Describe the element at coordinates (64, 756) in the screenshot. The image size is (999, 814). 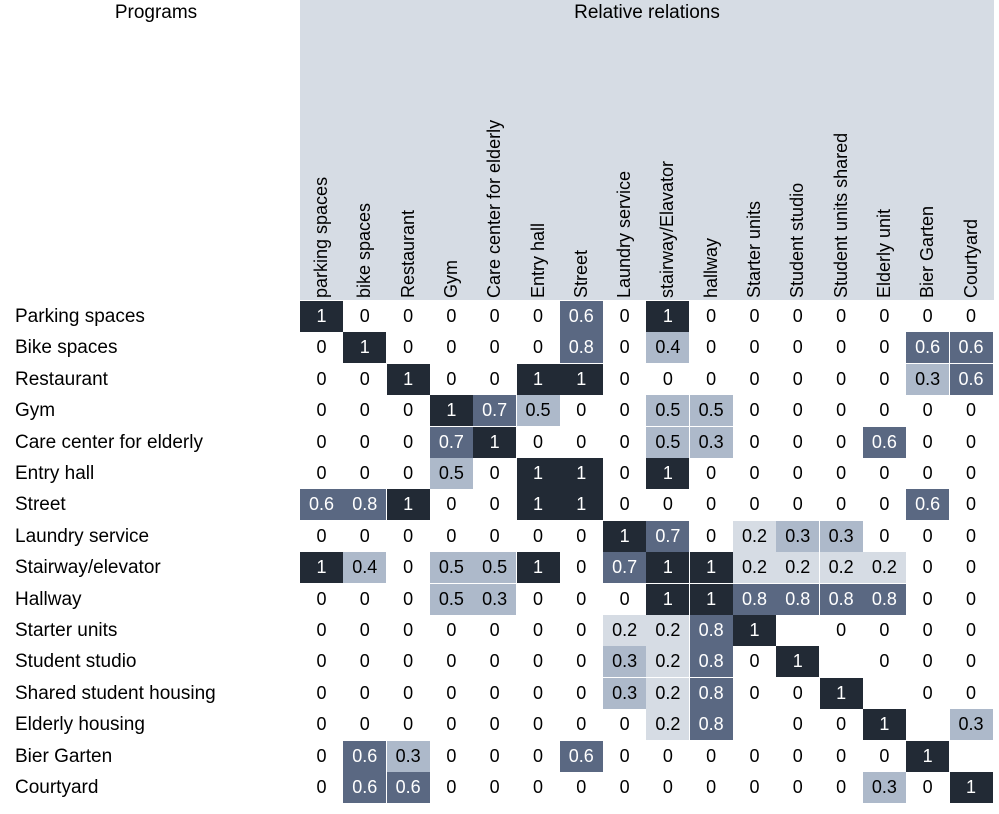
I see `row-label: Bier Garten` at that location.